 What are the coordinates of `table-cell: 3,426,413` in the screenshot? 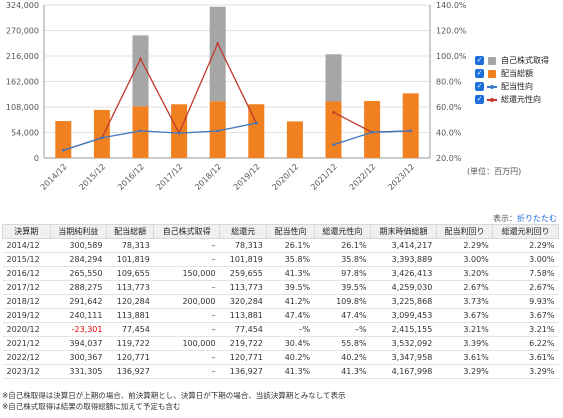 It's located at (403, 273).